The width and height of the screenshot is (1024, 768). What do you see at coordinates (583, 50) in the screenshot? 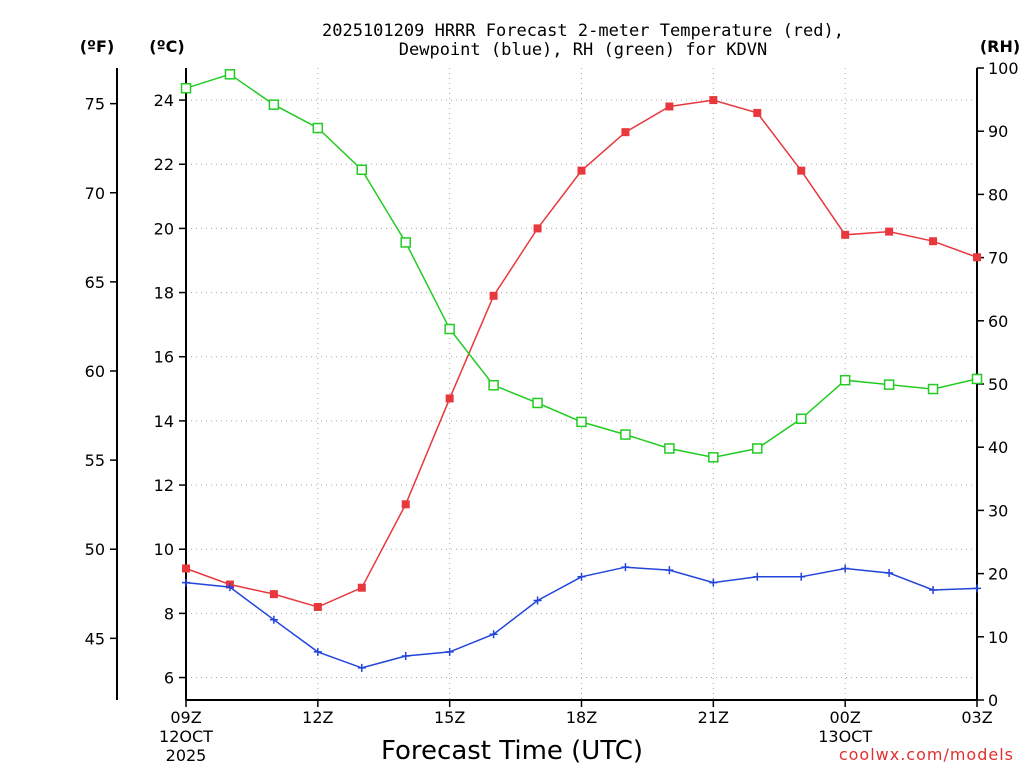
I see `chart-title-line2: Dewpoint (blue), RH (green) for KDVN` at bounding box center [583, 50].